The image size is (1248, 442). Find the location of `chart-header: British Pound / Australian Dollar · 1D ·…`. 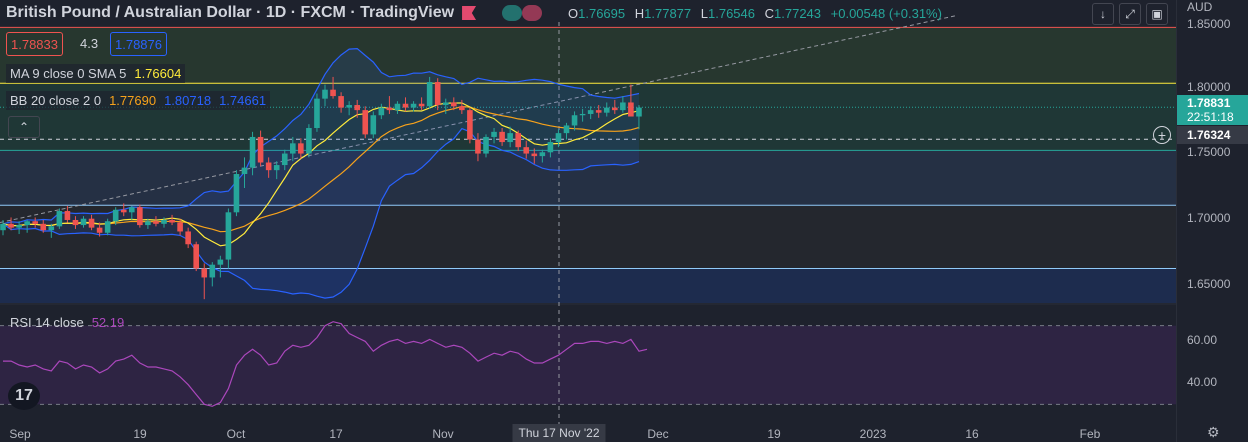

chart-header: British Pound / Australian Dollar · 1D ·… is located at coordinates (274, 13).